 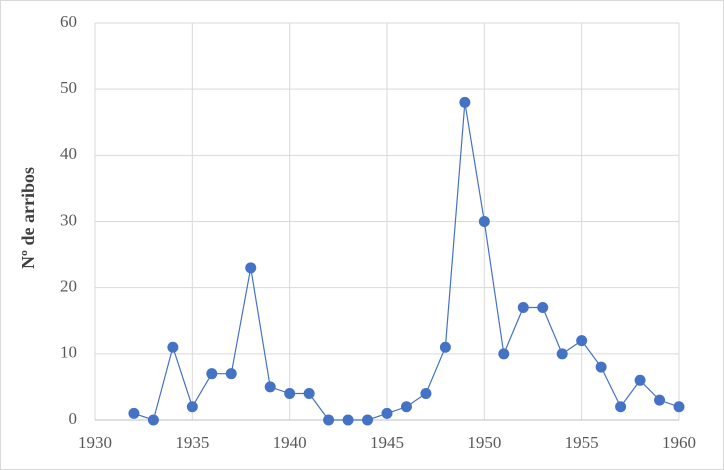 What do you see at coordinates (68, 352) in the screenshot?
I see `y-tick-label: 10` at bounding box center [68, 352].